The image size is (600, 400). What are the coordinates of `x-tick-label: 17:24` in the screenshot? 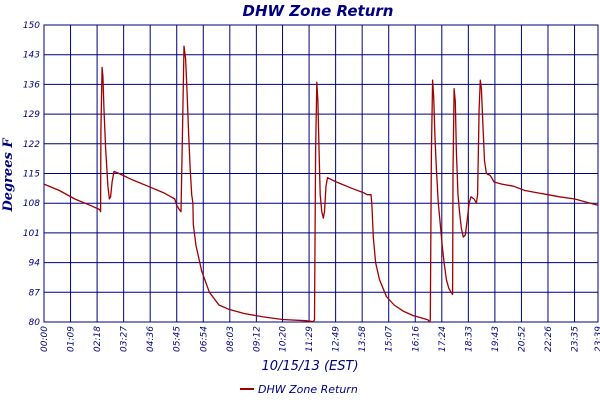 It's located at (443, 339).